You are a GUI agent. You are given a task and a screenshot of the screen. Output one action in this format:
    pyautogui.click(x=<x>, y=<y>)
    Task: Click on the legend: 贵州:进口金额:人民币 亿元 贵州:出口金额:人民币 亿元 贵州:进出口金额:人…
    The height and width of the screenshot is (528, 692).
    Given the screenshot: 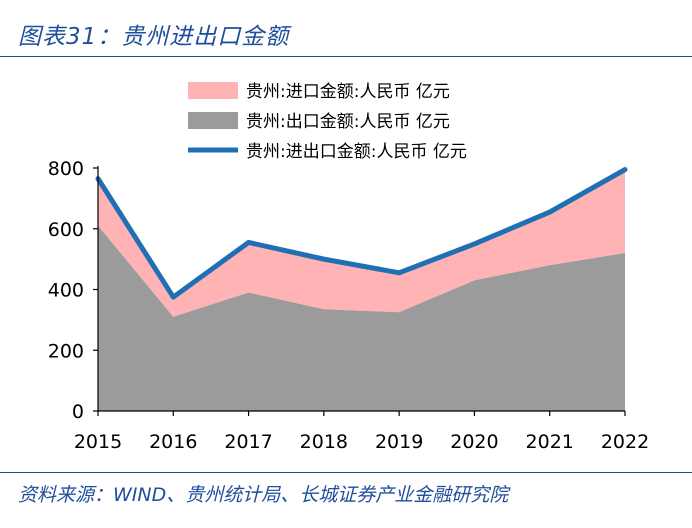 What is the action you would take?
    pyautogui.click(x=327, y=122)
    